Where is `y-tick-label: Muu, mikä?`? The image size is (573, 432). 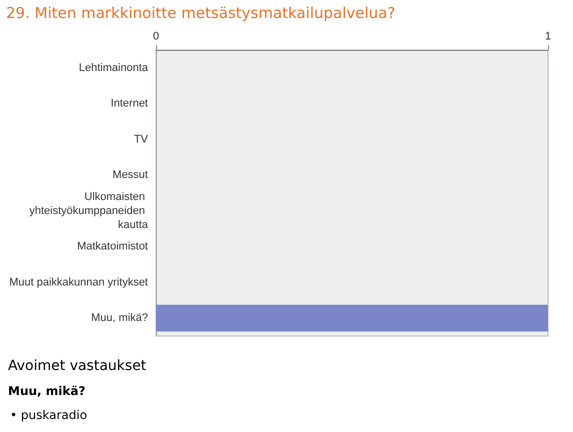
y-tick-label: Muu, mikä? is located at coordinates (119, 318).